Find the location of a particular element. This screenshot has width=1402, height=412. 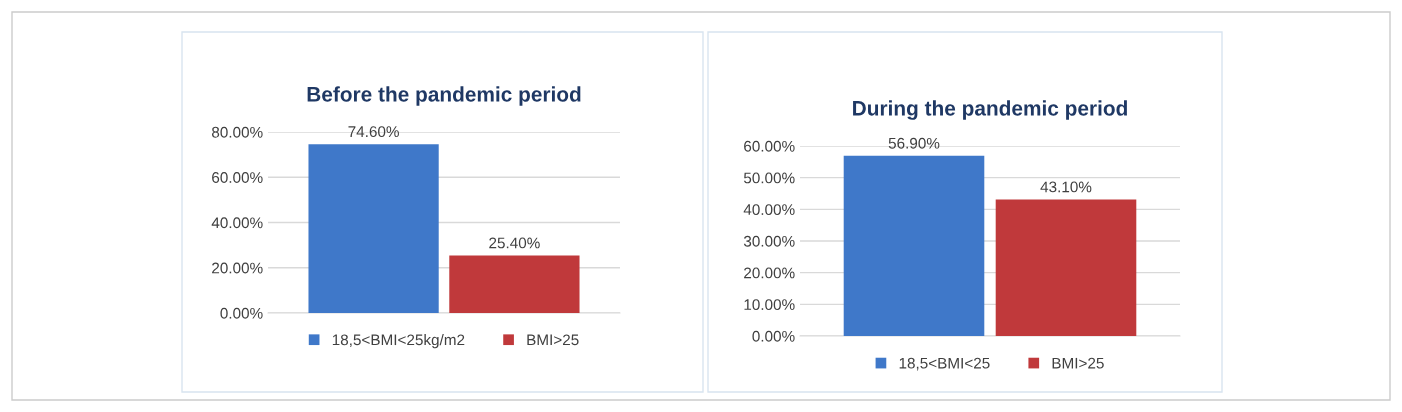

data-label: 25.40% is located at coordinates (514, 243).